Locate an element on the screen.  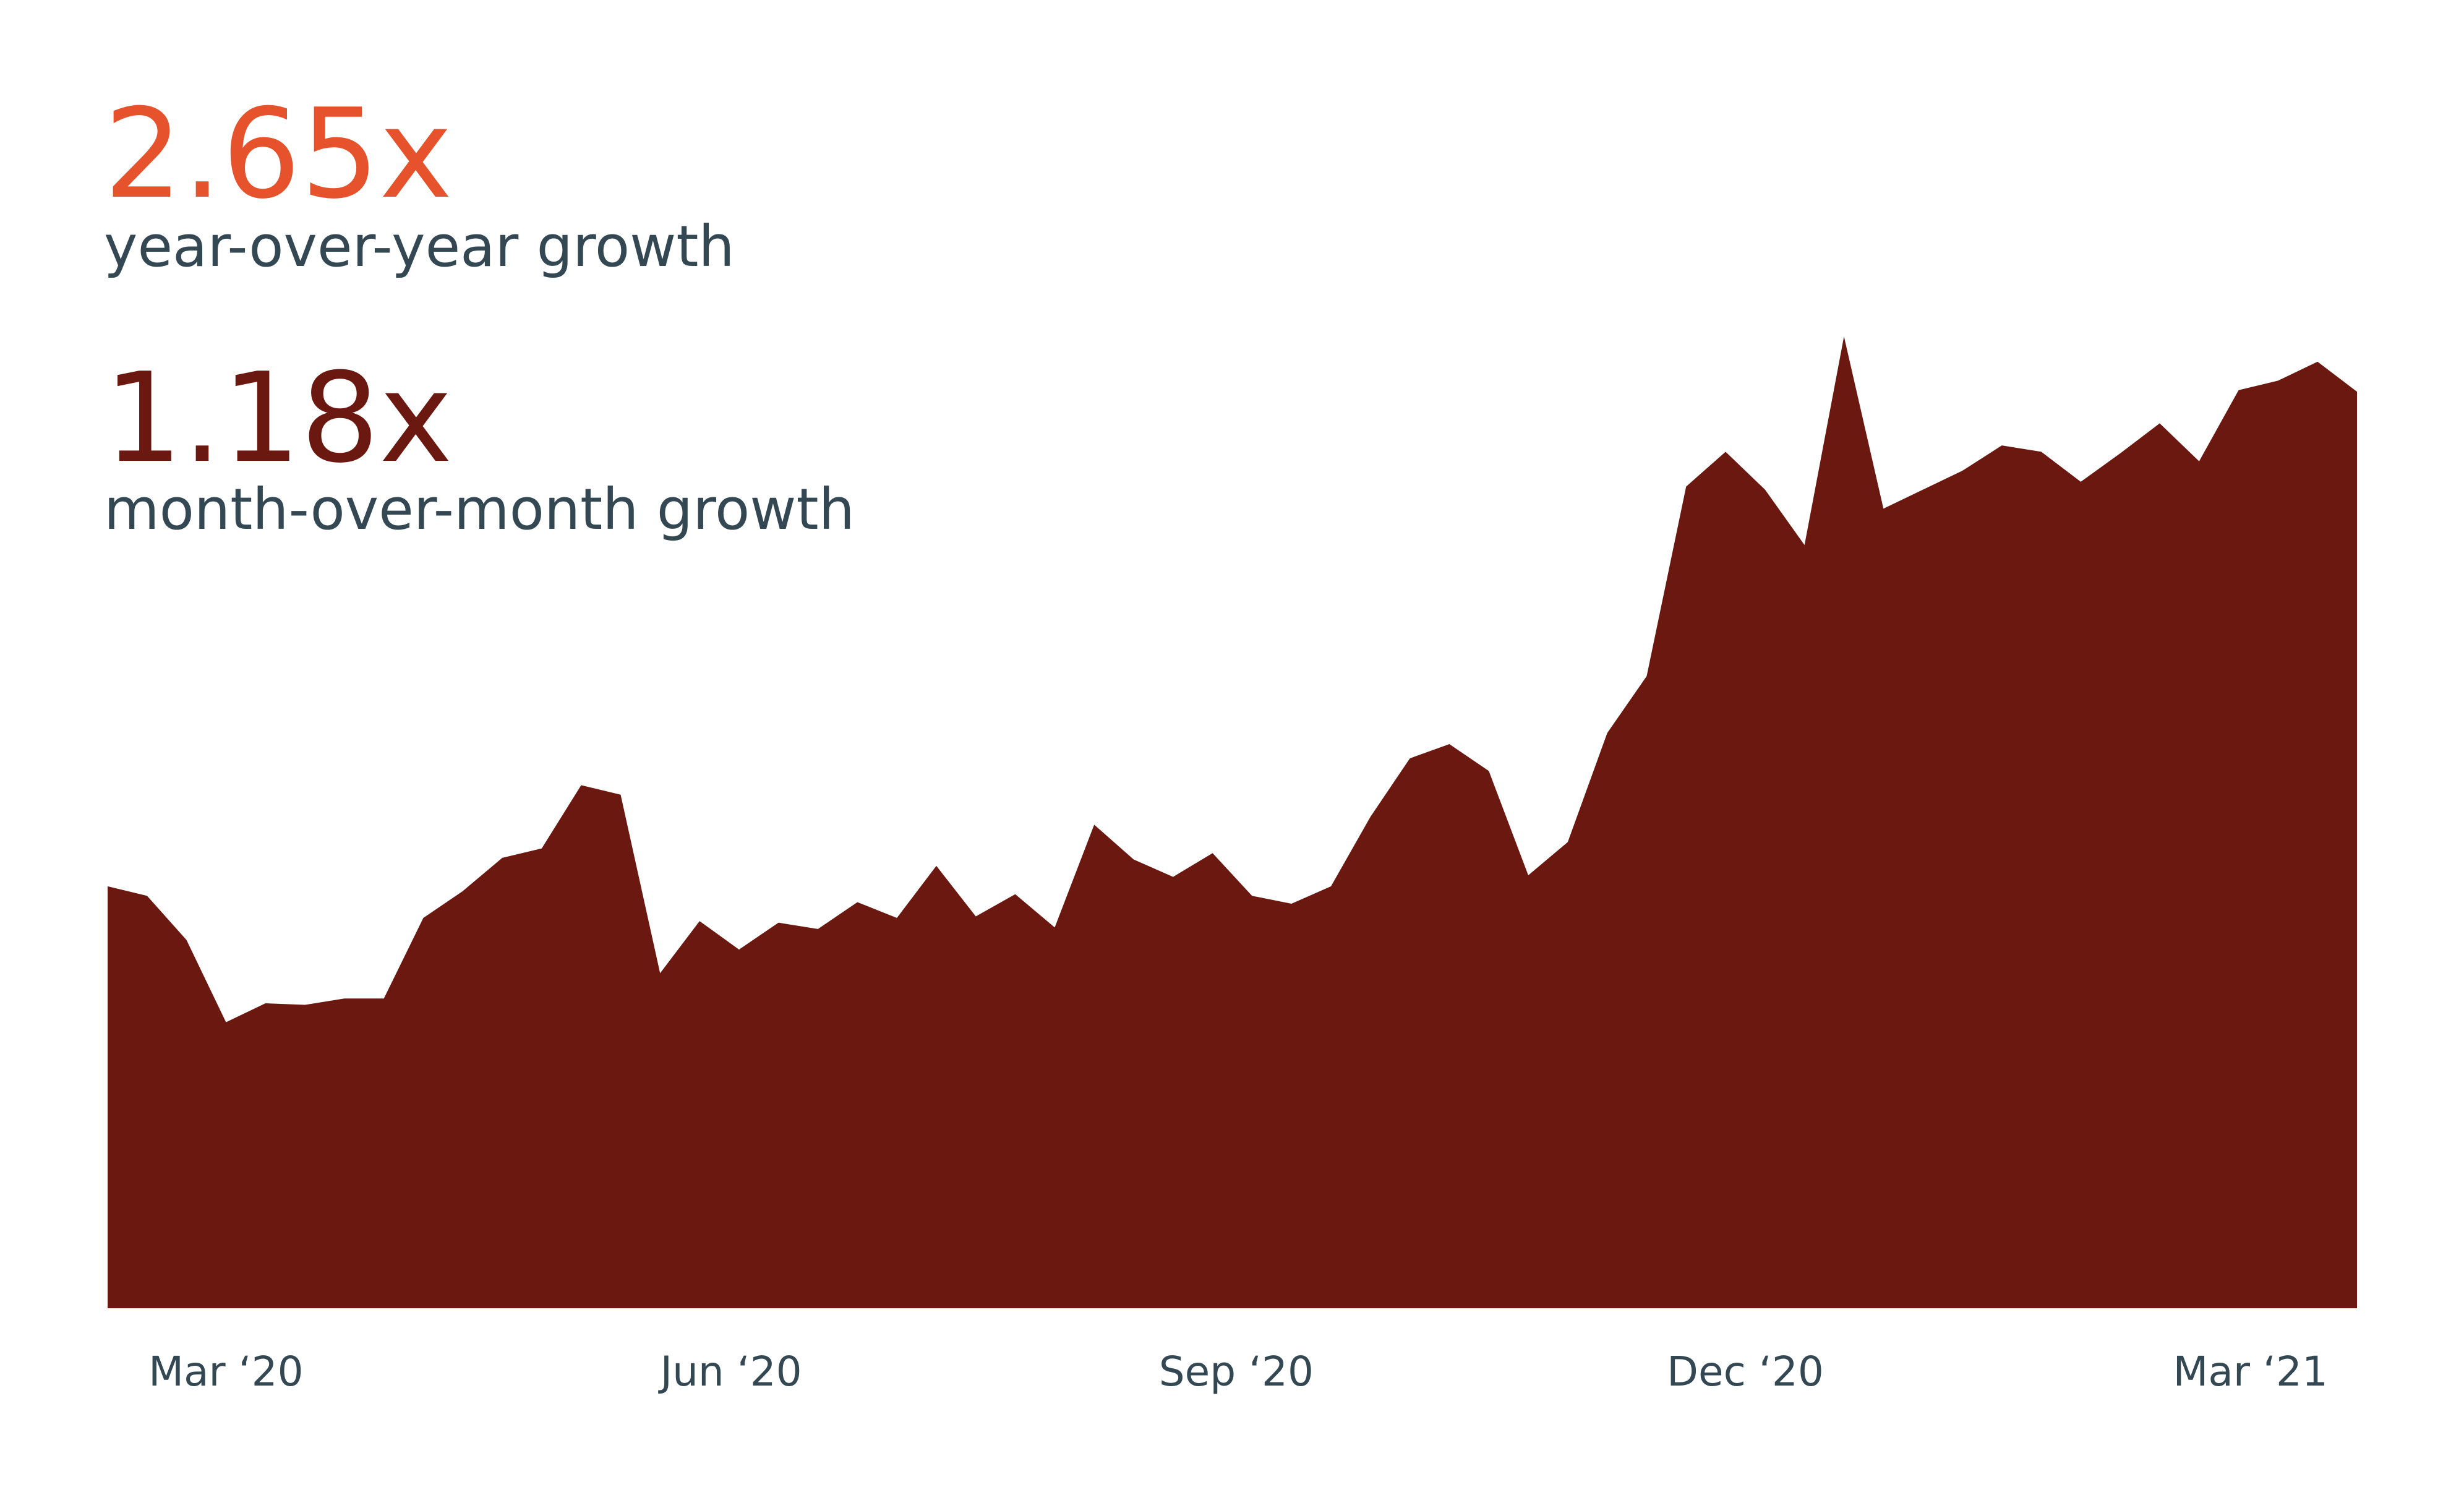
x-tick-label: Mar ‘20 is located at coordinates (225, 1371).